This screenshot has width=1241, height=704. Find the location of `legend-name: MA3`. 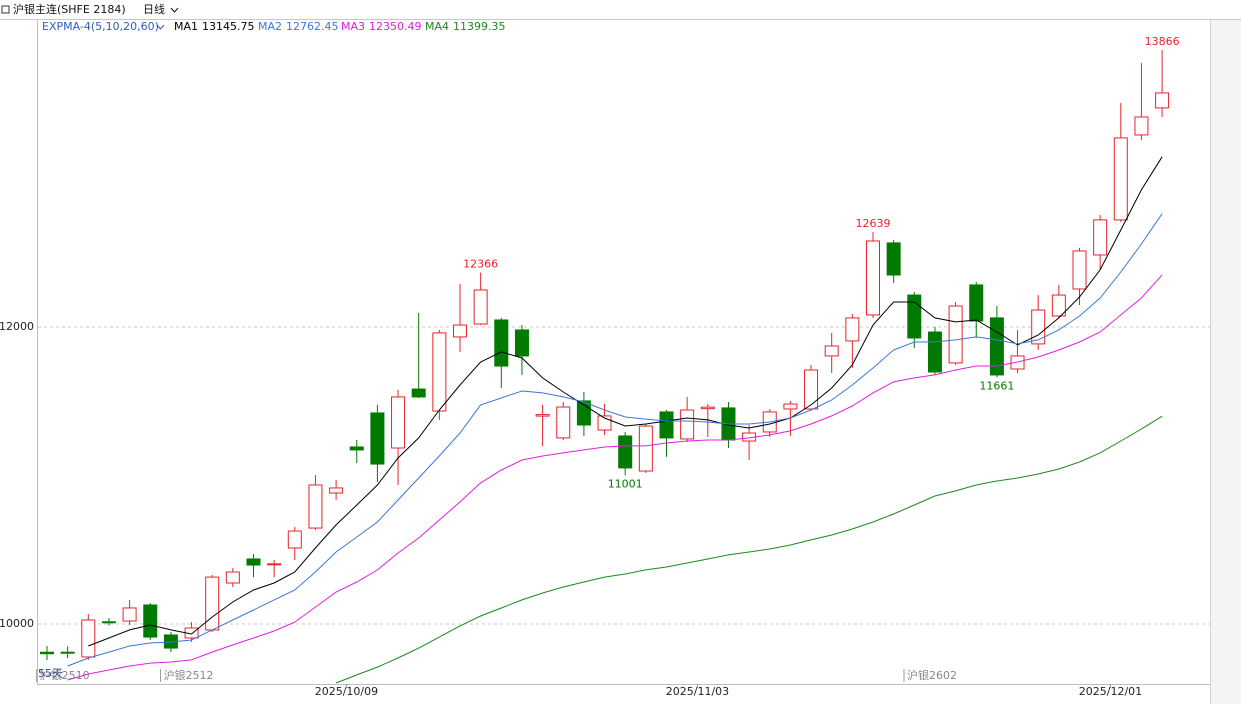

legend-name: MA3 is located at coordinates (353, 26).